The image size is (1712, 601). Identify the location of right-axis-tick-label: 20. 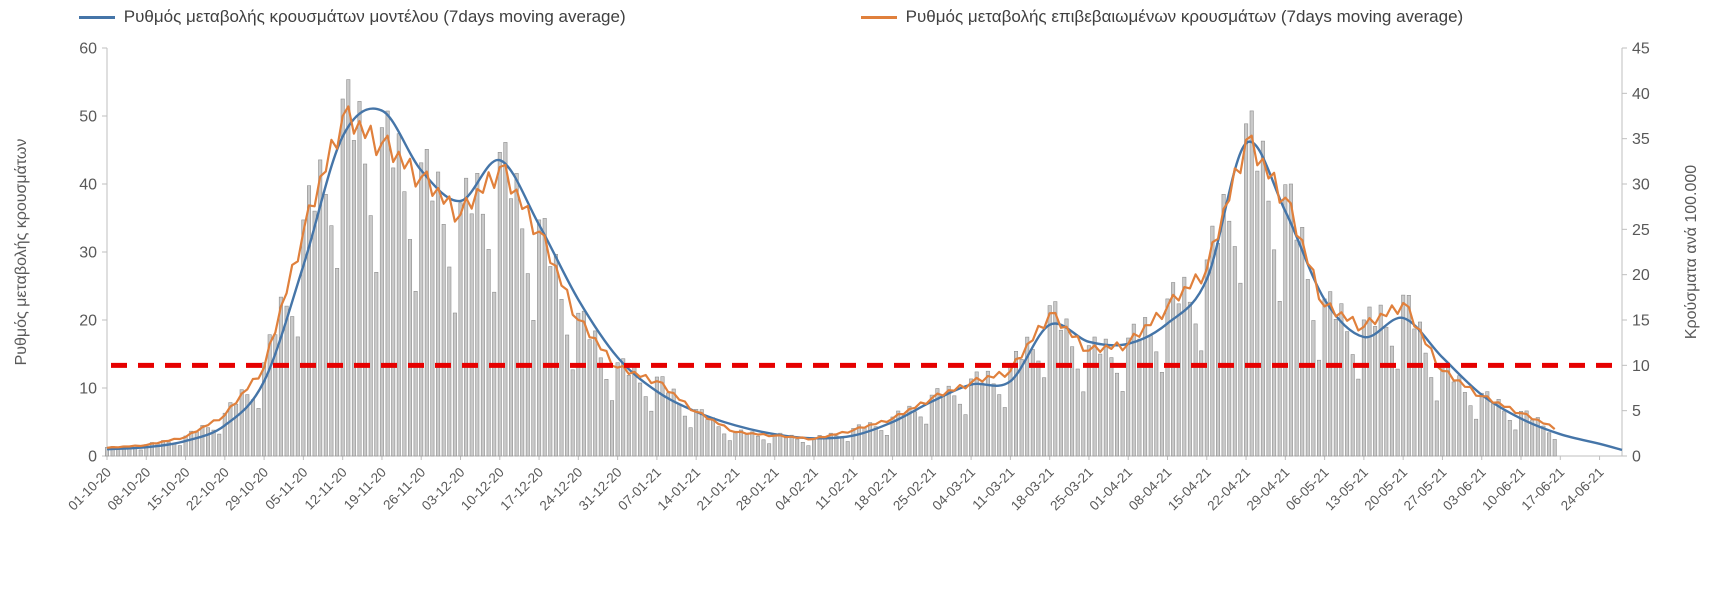
(1641, 275).